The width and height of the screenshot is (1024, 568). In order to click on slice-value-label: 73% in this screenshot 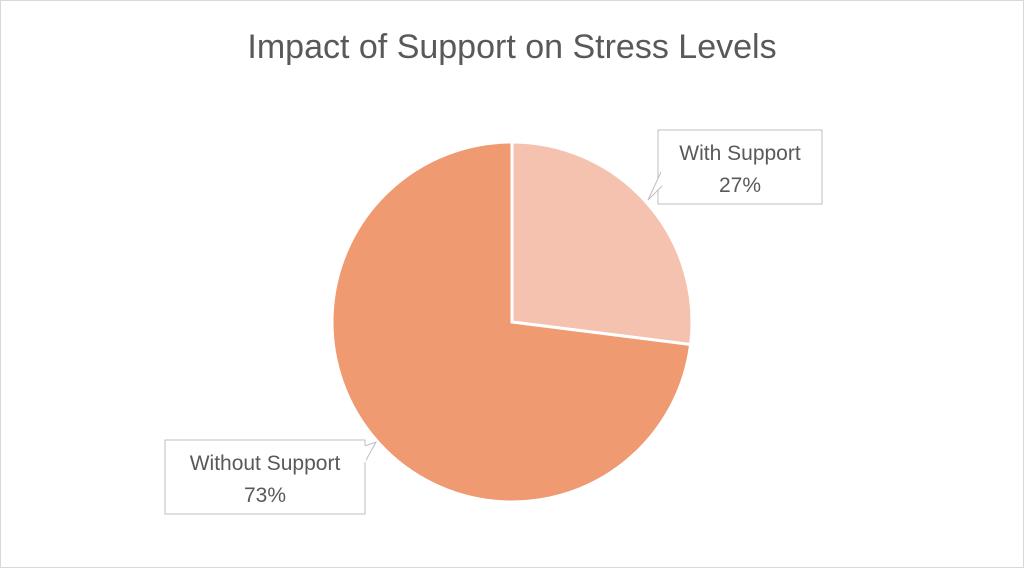, I will do `click(265, 495)`.